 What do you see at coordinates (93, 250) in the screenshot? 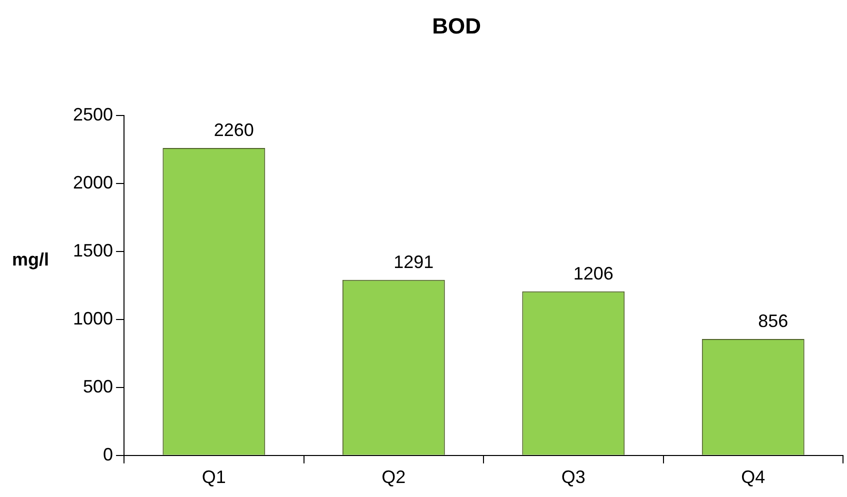
I see `y-tick-label: 1500` at bounding box center [93, 250].